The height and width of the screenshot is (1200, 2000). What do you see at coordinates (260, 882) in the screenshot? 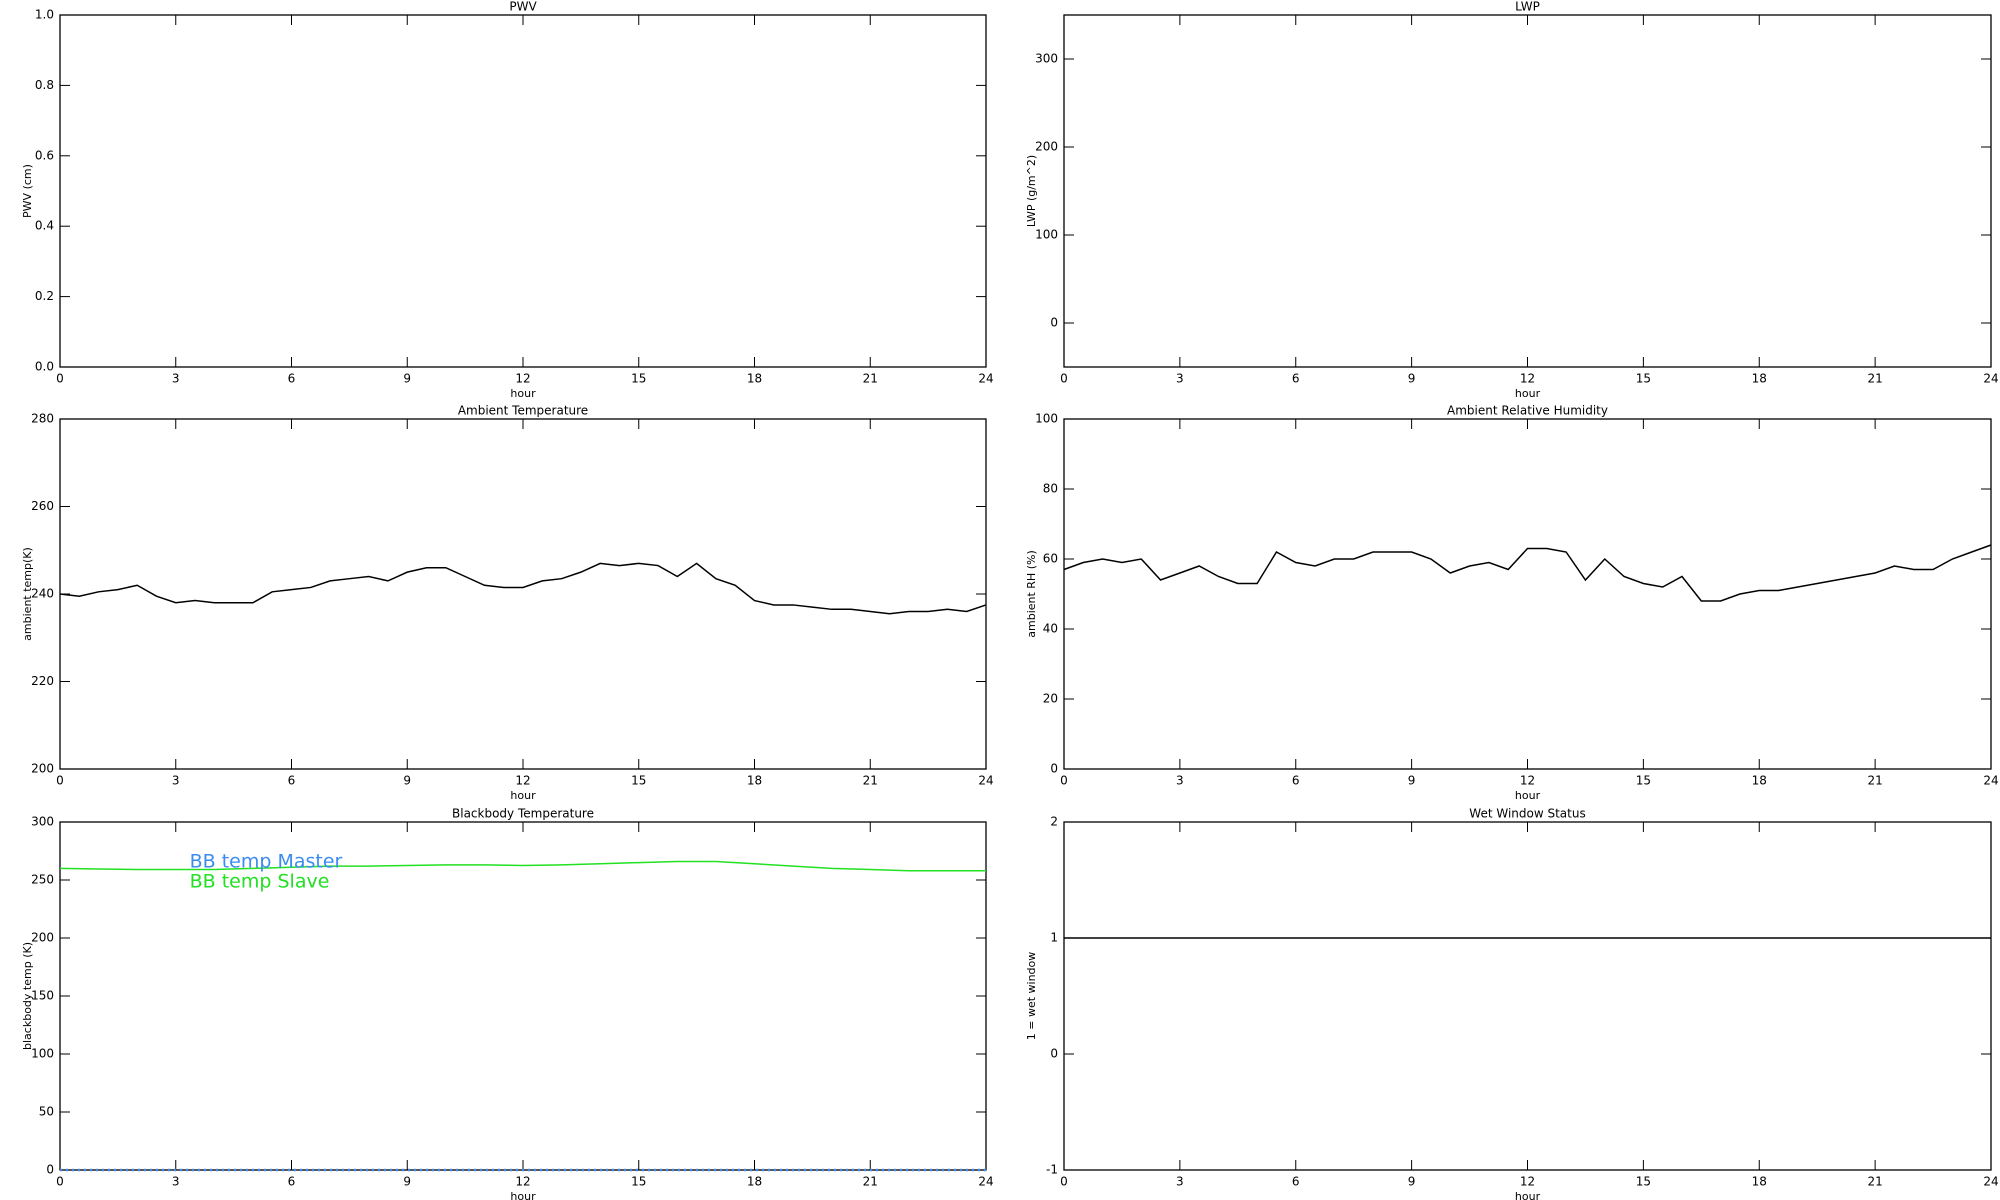
I see `legend-entry: BB temp Slave` at bounding box center [260, 882].